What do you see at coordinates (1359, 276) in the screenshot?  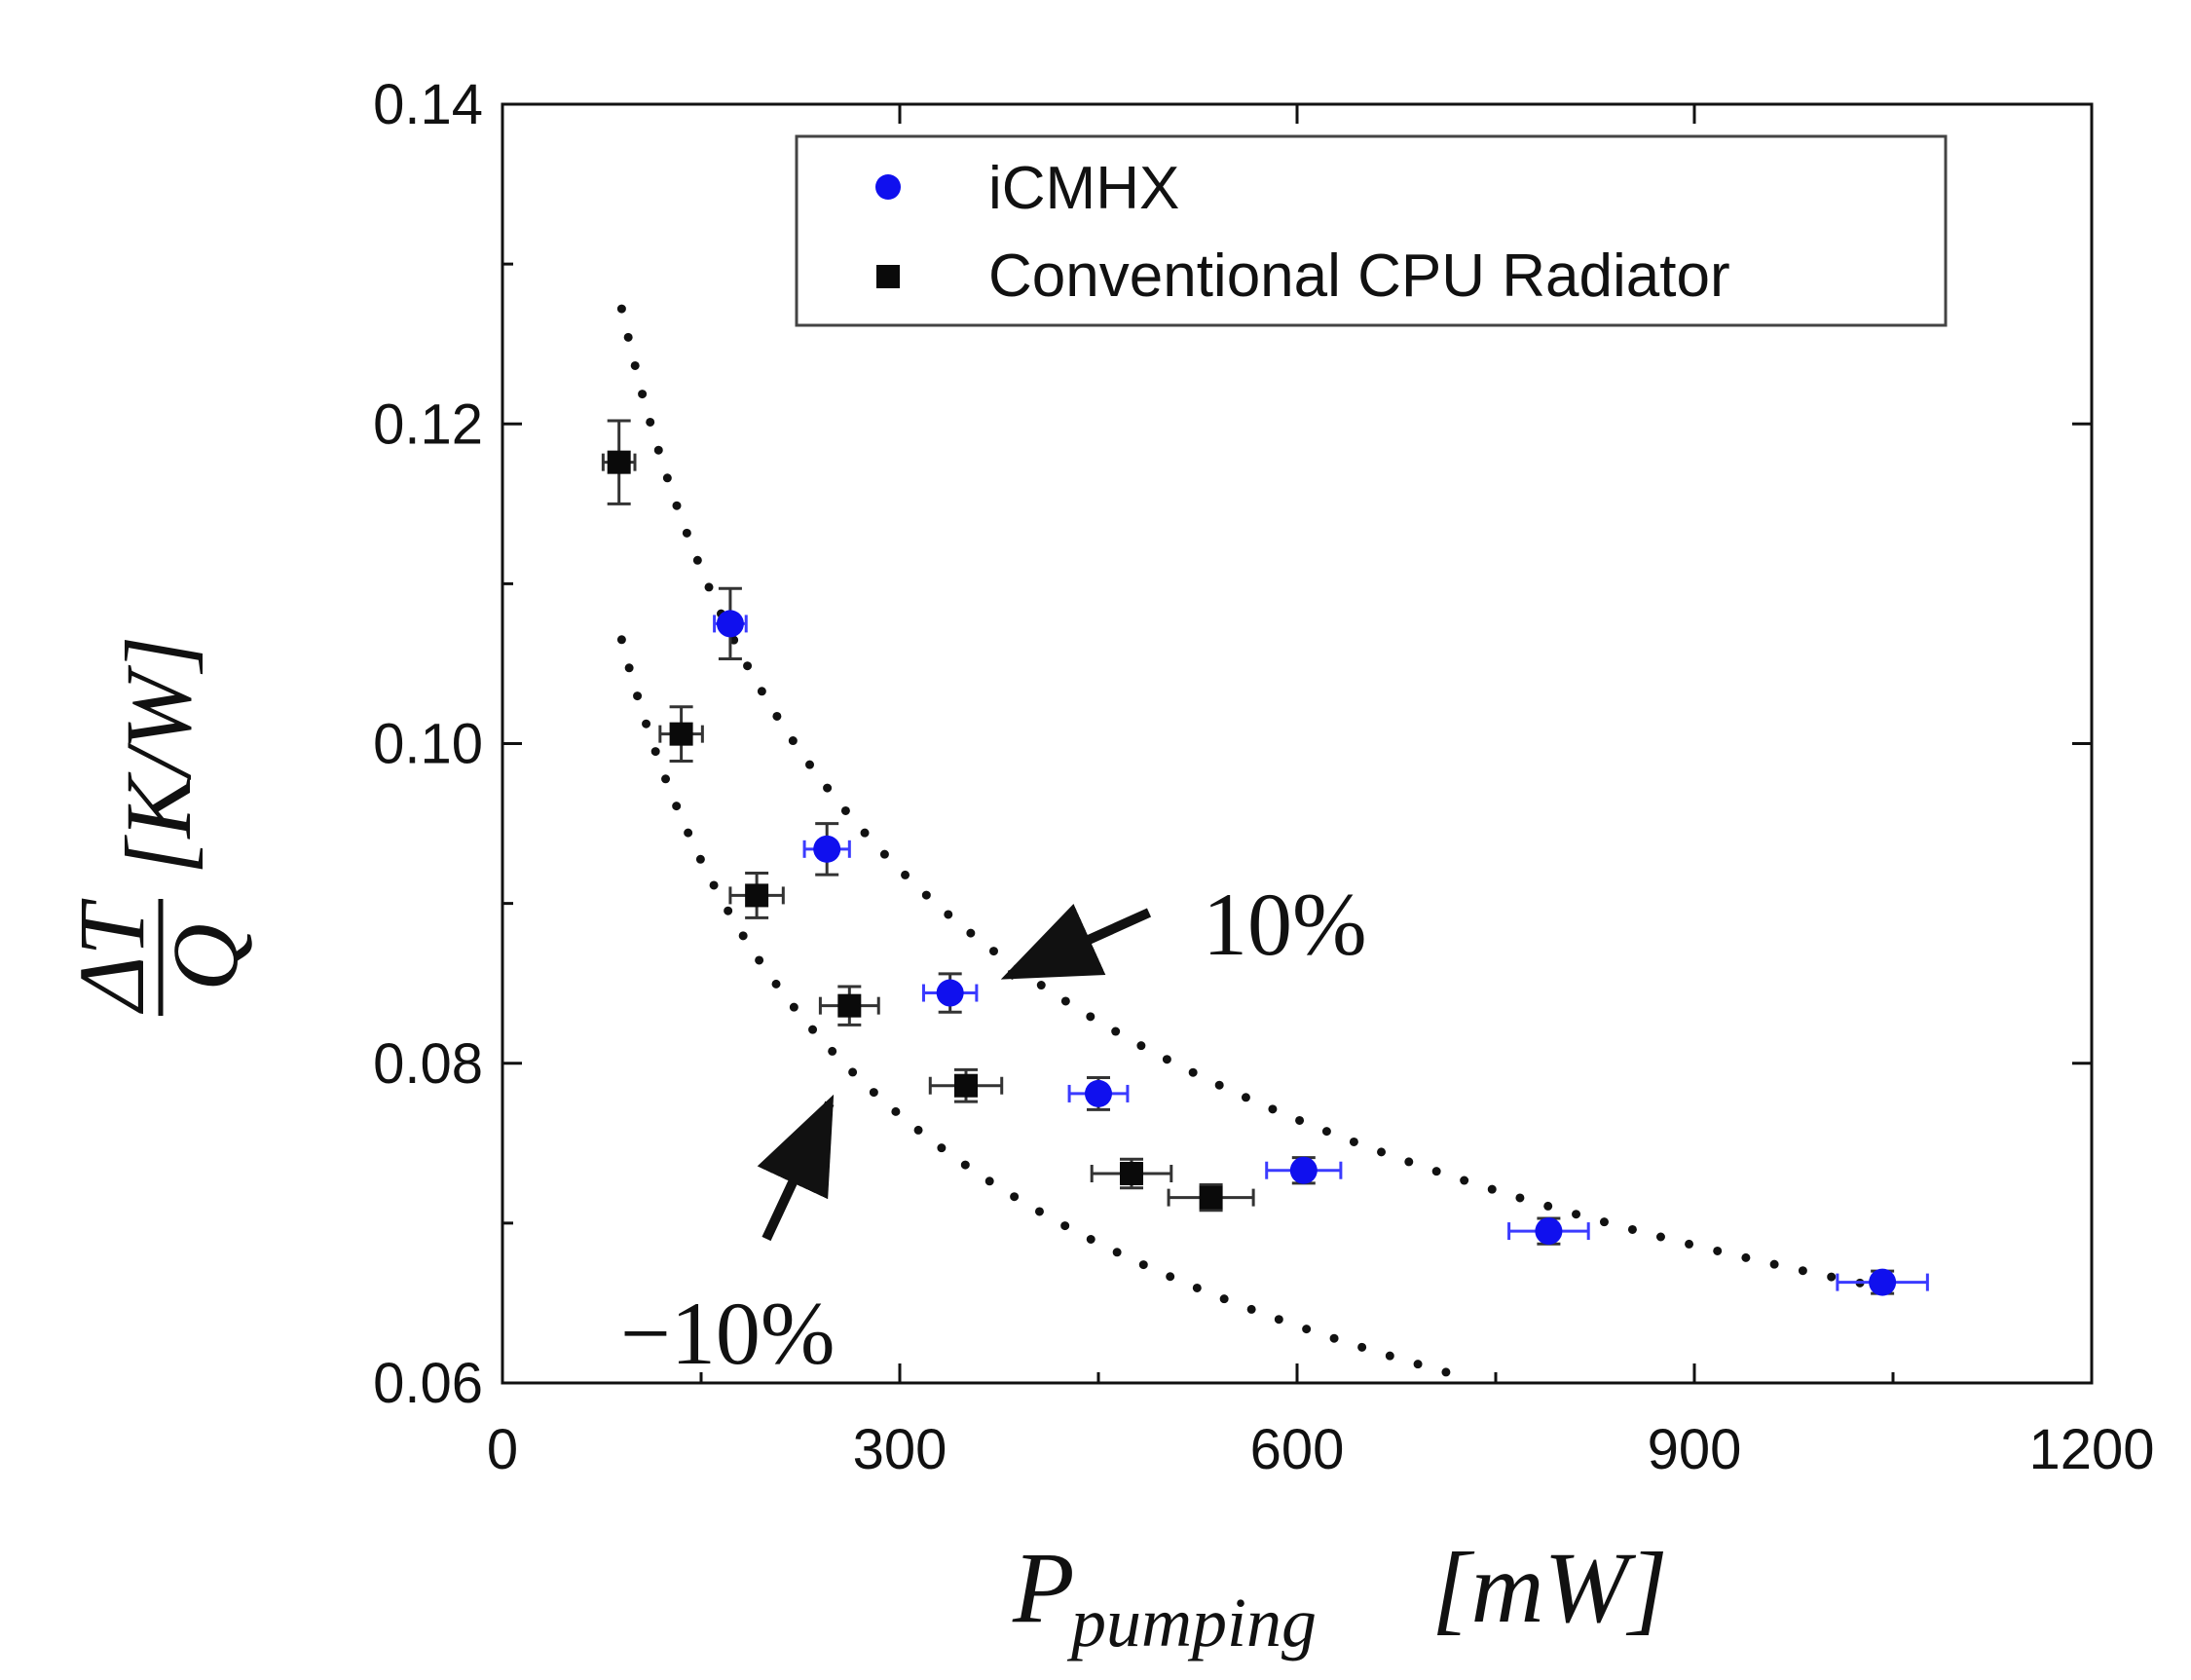 I see `legend-label-conventional: Conventional CPU Radiator` at bounding box center [1359, 276].